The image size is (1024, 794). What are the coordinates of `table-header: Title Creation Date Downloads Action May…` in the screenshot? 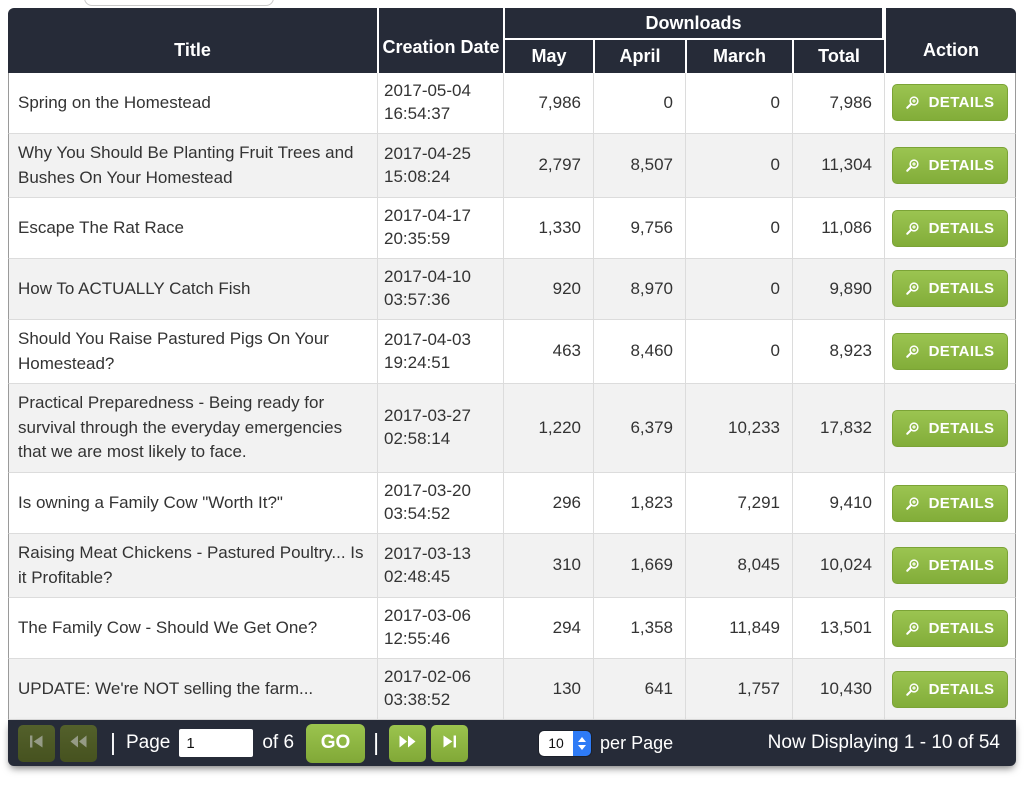 It's located at (512, 40).